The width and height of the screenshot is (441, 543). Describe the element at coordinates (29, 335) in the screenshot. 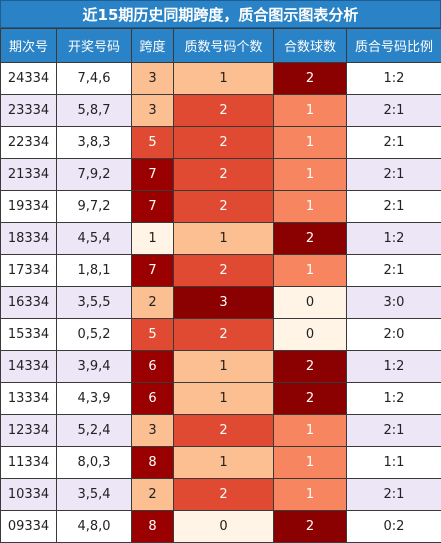

I see `cell-issue: 15334` at that location.